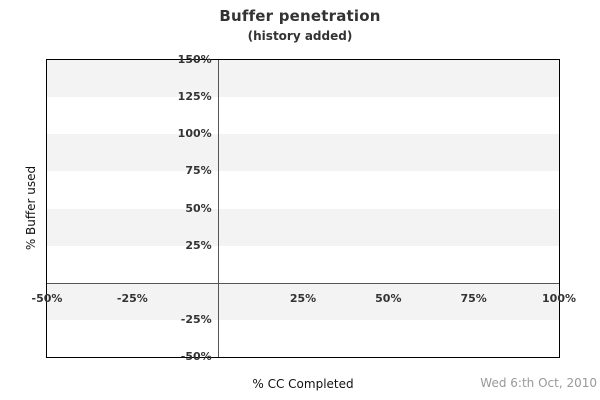  Describe the element at coordinates (300, 16) in the screenshot. I see `chart-title: Buffer penetration` at that location.